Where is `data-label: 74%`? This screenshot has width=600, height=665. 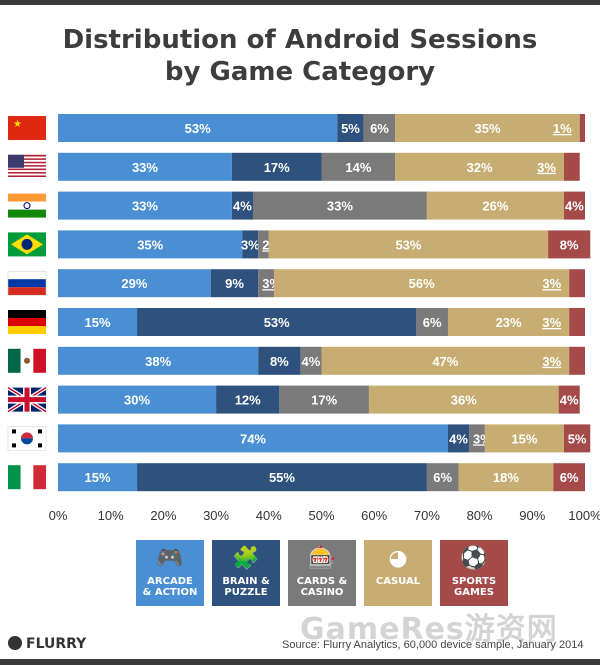
data-label: 74% is located at coordinates (253, 438).